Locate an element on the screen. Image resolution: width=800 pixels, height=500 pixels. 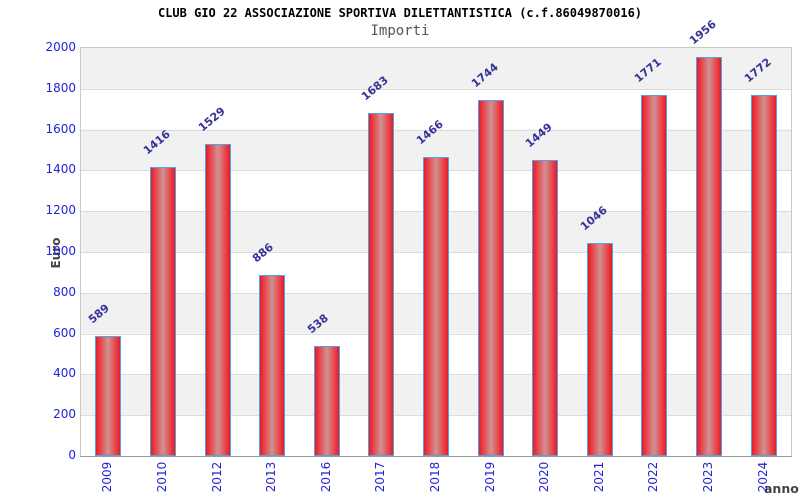
x-axis-tick-label: 2020 is located at coordinates (544, 477).